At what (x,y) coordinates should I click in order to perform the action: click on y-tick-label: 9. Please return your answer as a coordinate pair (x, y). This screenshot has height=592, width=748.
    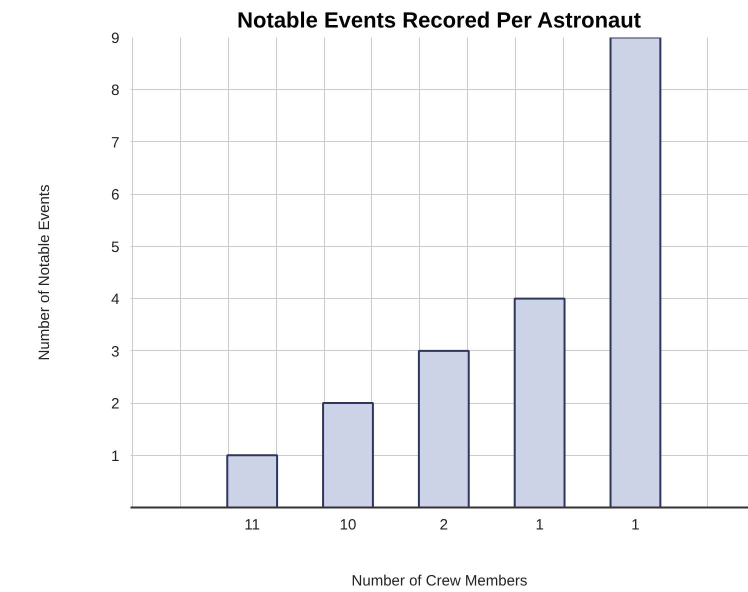
    Looking at the image, I should click on (115, 38).